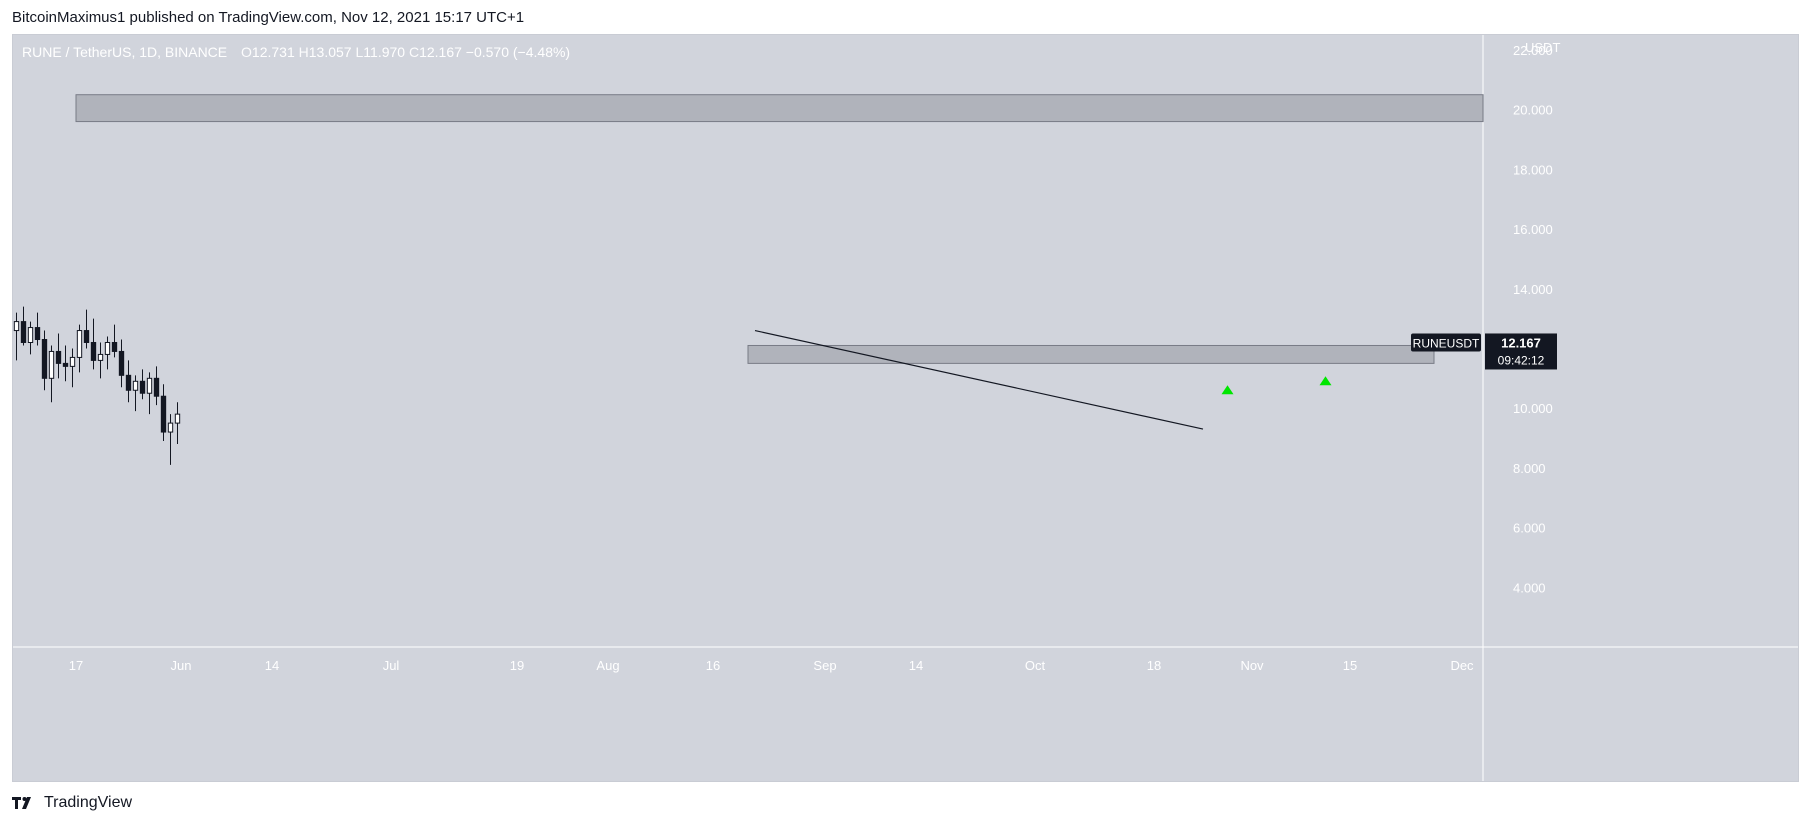 This screenshot has width=1813, height=826. What do you see at coordinates (1542, 47) in the screenshot?
I see `y-axis-unit: USDT` at bounding box center [1542, 47].